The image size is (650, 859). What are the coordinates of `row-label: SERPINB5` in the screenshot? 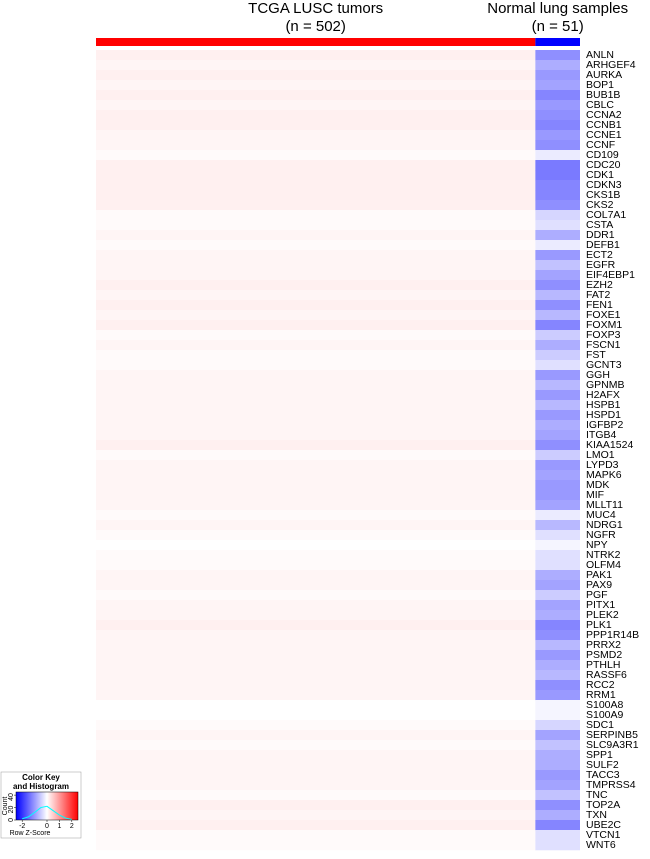 It's located at (612, 735).